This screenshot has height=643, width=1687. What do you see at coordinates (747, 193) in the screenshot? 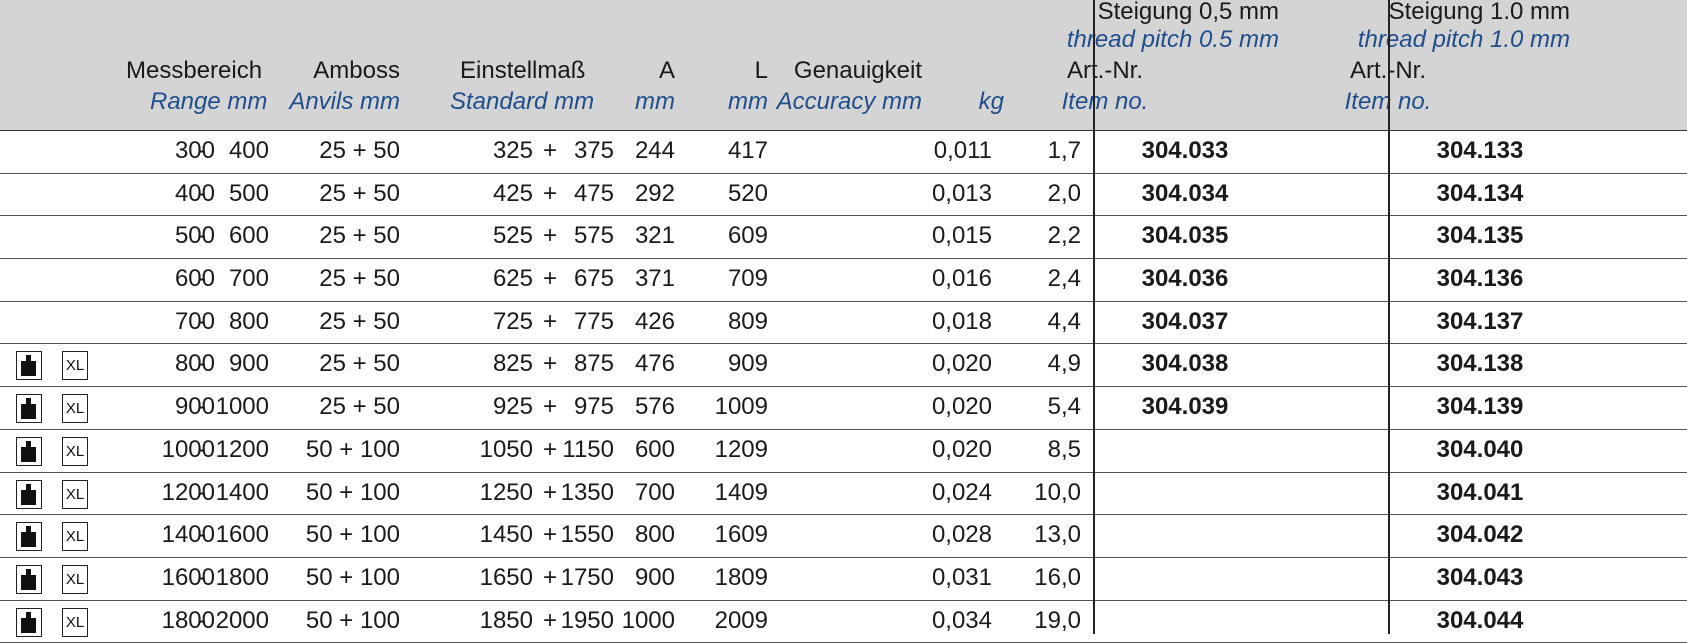
I see `cell-l: 520` at bounding box center [747, 193].